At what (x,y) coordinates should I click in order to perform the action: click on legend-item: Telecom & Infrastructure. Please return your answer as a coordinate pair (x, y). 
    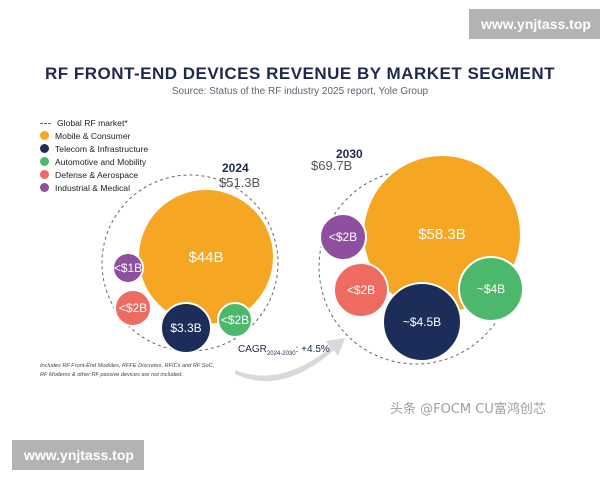
    Looking at the image, I should click on (94, 148).